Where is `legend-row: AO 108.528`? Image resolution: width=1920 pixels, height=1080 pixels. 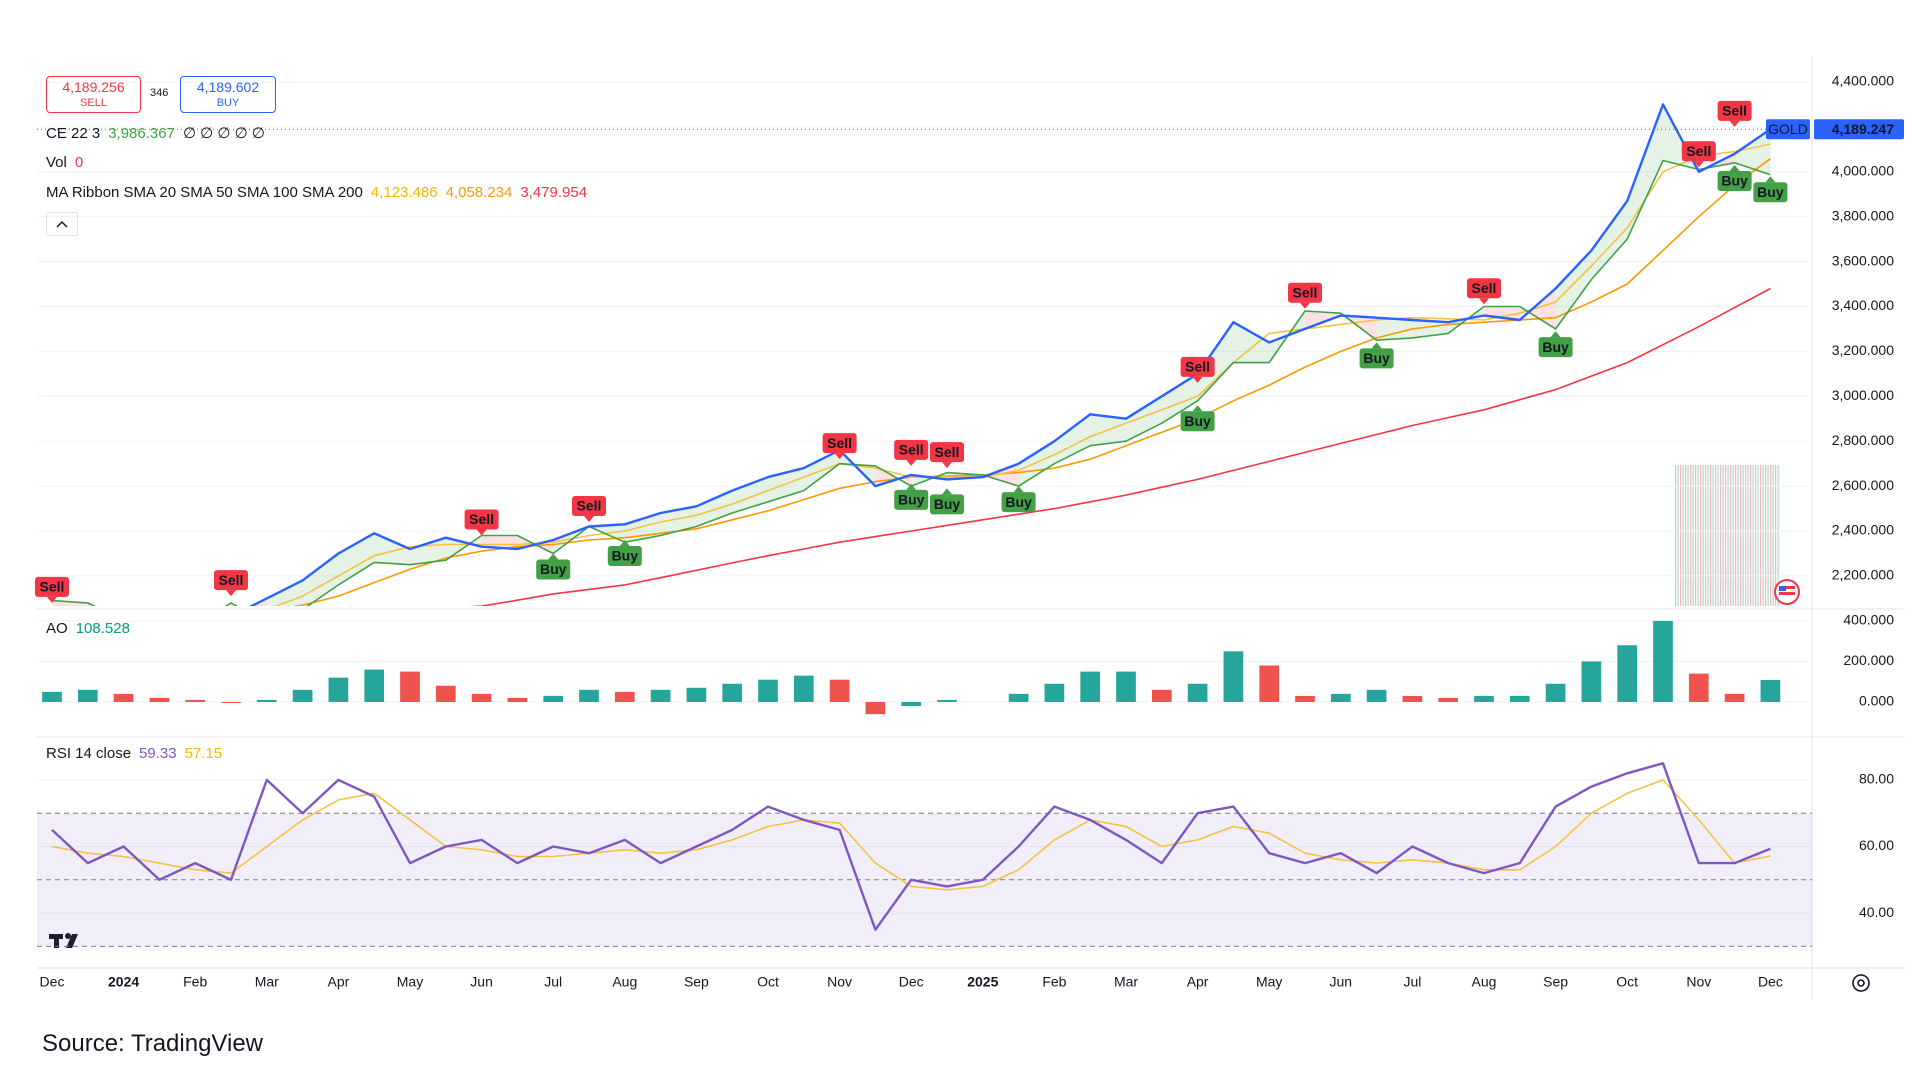
legend-row: AO 108.528 is located at coordinates (88, 628).